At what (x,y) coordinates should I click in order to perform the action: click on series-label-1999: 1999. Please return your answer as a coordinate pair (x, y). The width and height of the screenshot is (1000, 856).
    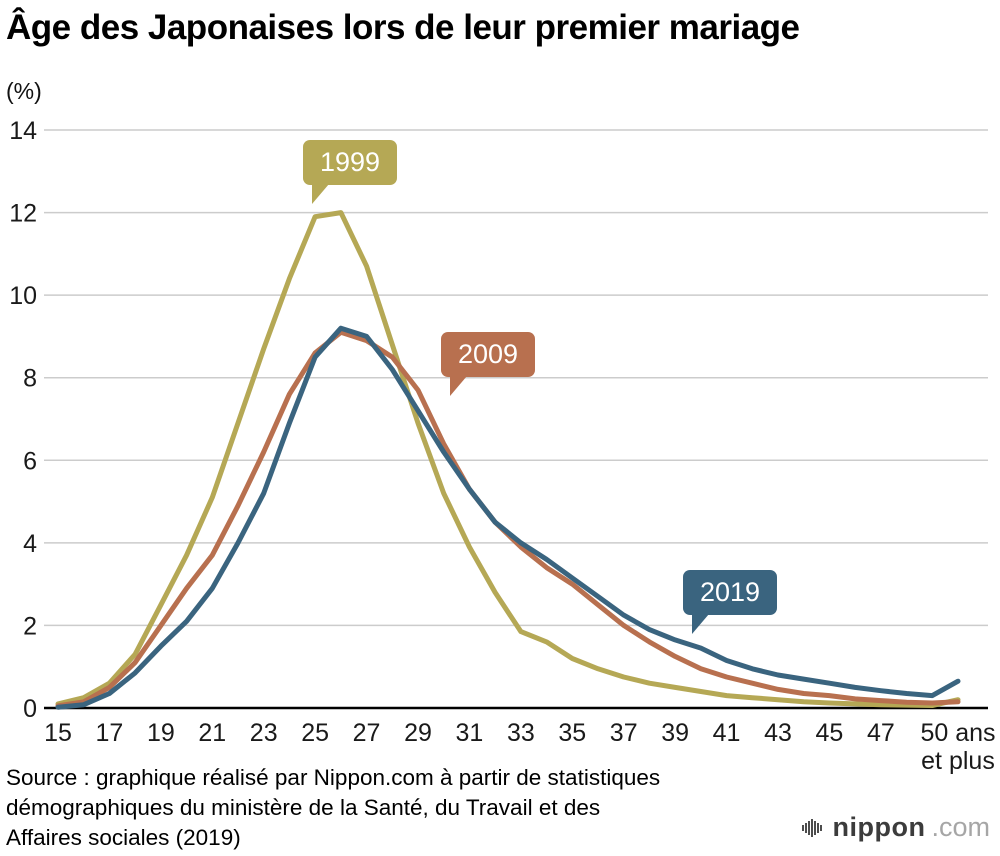
    Looking at the image, I should click on (350, 172).